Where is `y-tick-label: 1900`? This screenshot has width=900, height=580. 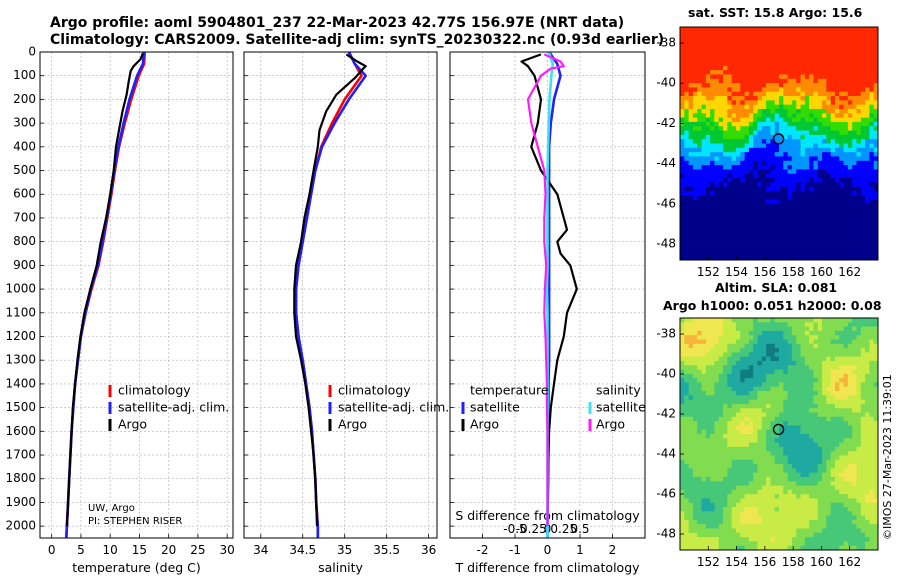 y-tick-label: 1900 is located at coordinates (20, 502).